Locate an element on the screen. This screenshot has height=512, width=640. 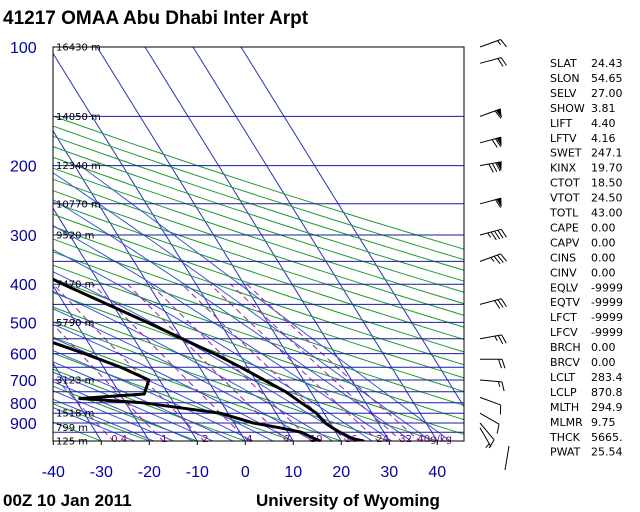
index-value: 283.4 is located at coordinates (607, 377).